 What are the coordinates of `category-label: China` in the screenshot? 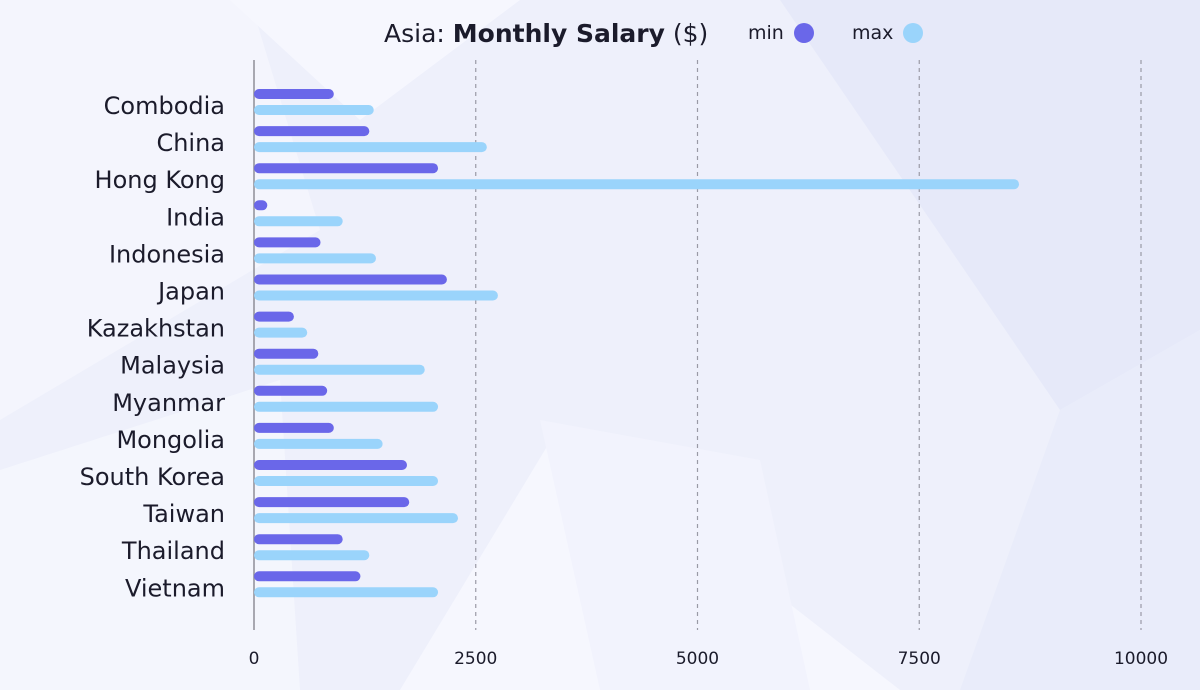 It's located at (190, 143).